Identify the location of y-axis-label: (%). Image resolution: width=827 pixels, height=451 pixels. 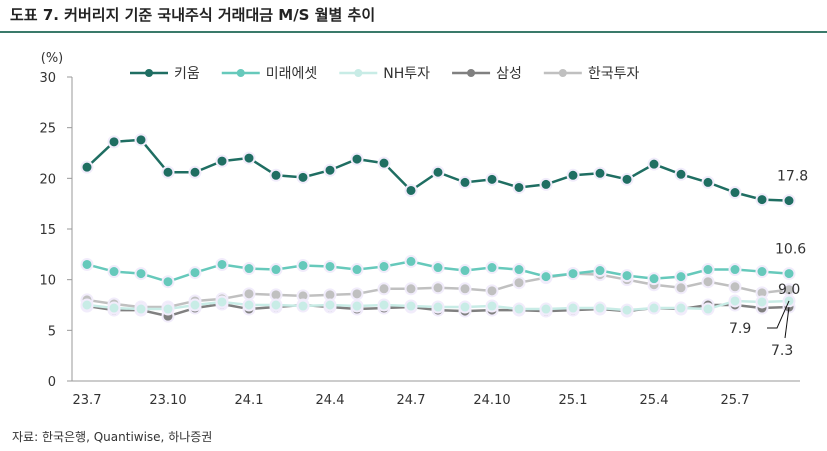
(52, 58).